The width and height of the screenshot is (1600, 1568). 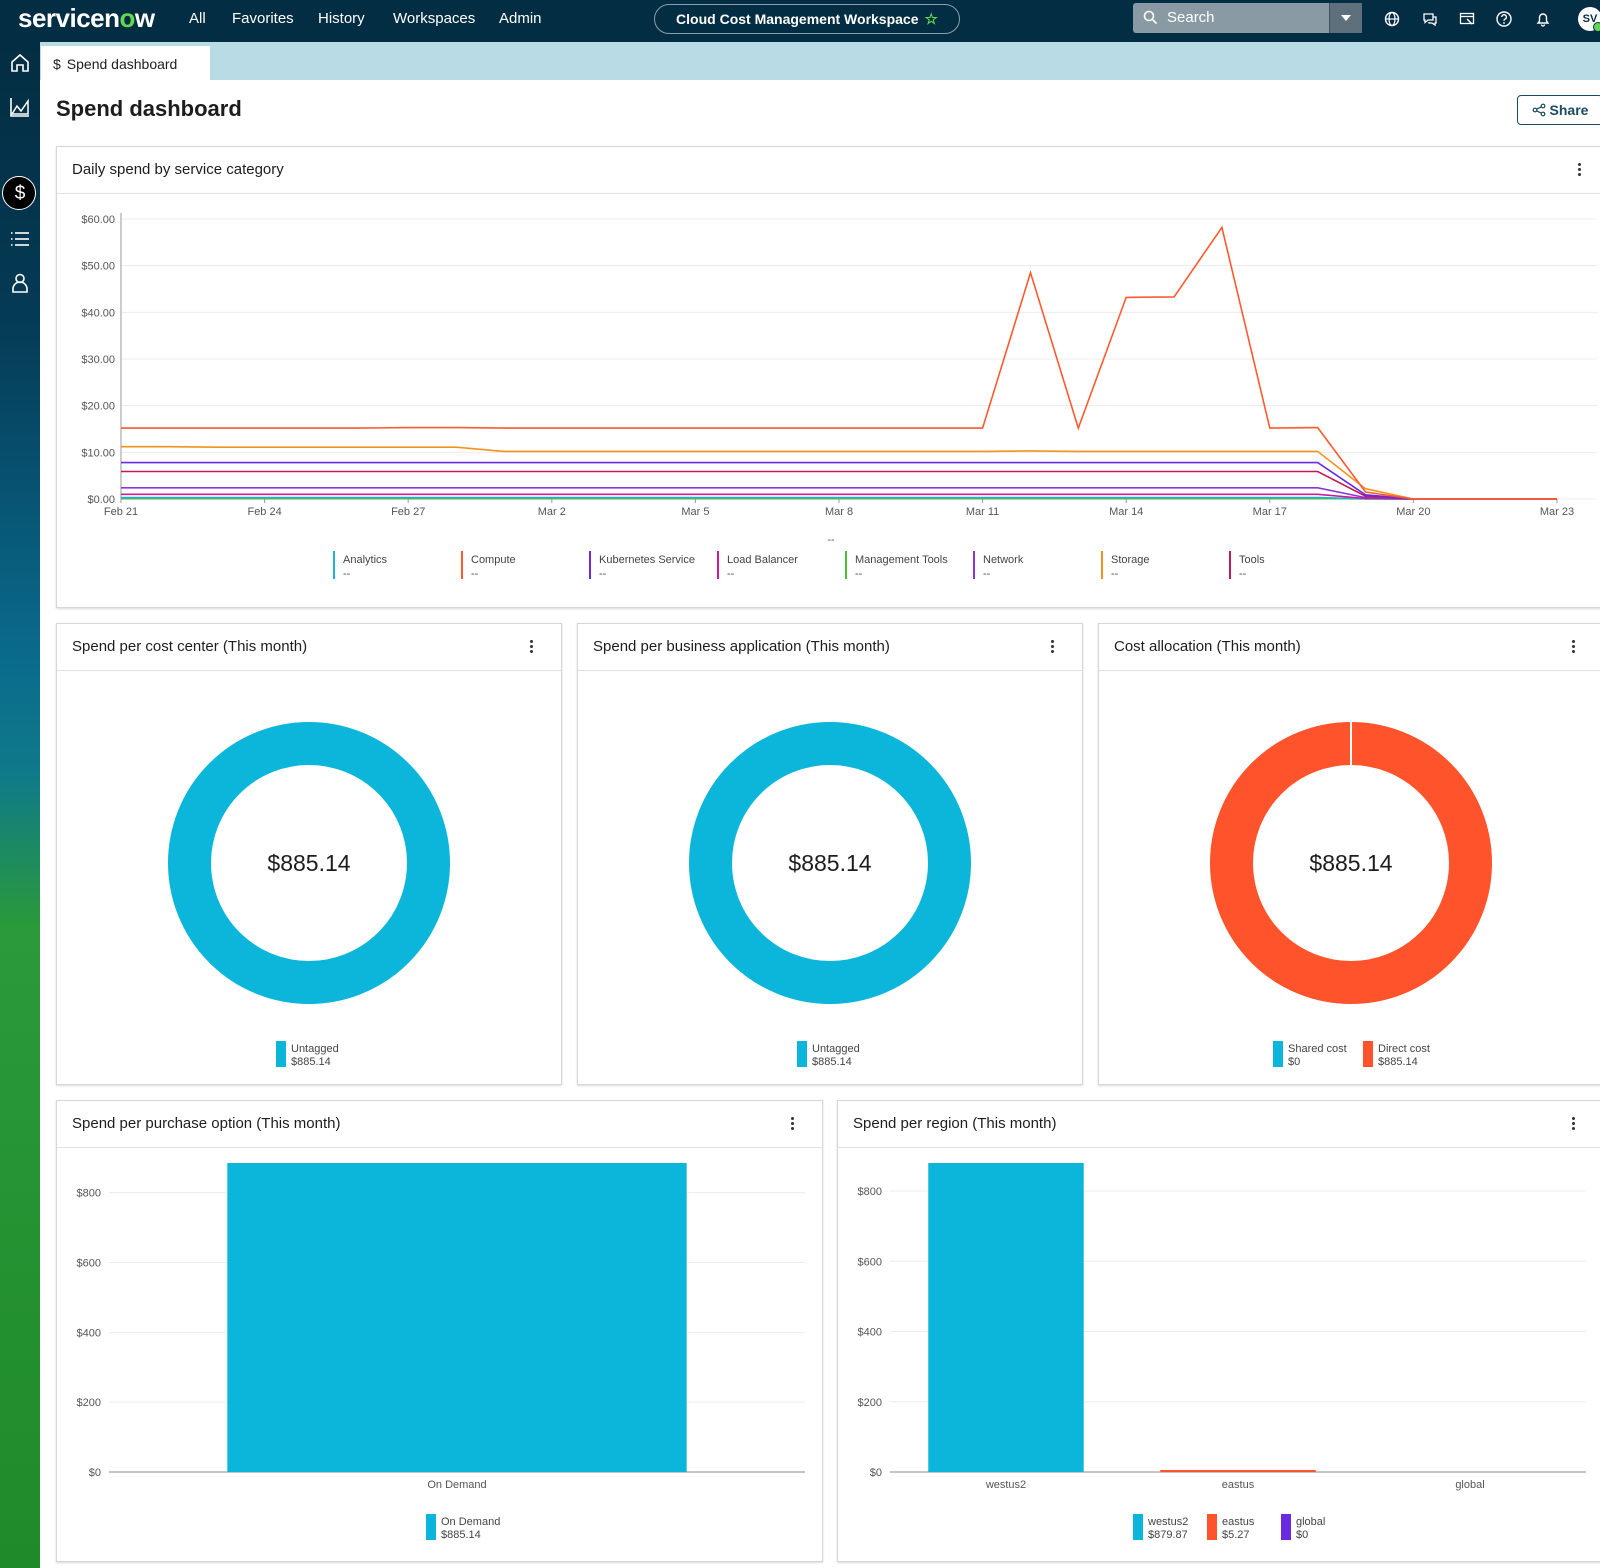 What do you see at coordinates (57, 64) in the screenshot?
I see `tab-dollar-icon: $` at bounding box center [57, 64].